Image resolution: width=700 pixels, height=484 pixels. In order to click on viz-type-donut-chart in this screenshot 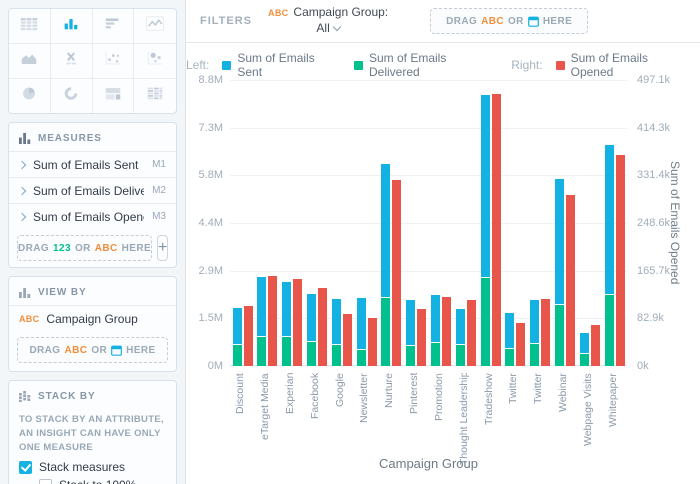, I will do `click(72, 96)`.